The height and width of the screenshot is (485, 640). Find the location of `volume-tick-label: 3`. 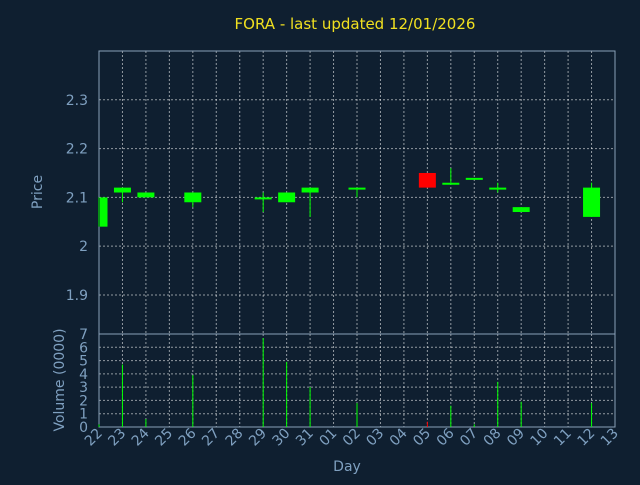

volume-tick-label: 3 is located at coordinates (83, 388).